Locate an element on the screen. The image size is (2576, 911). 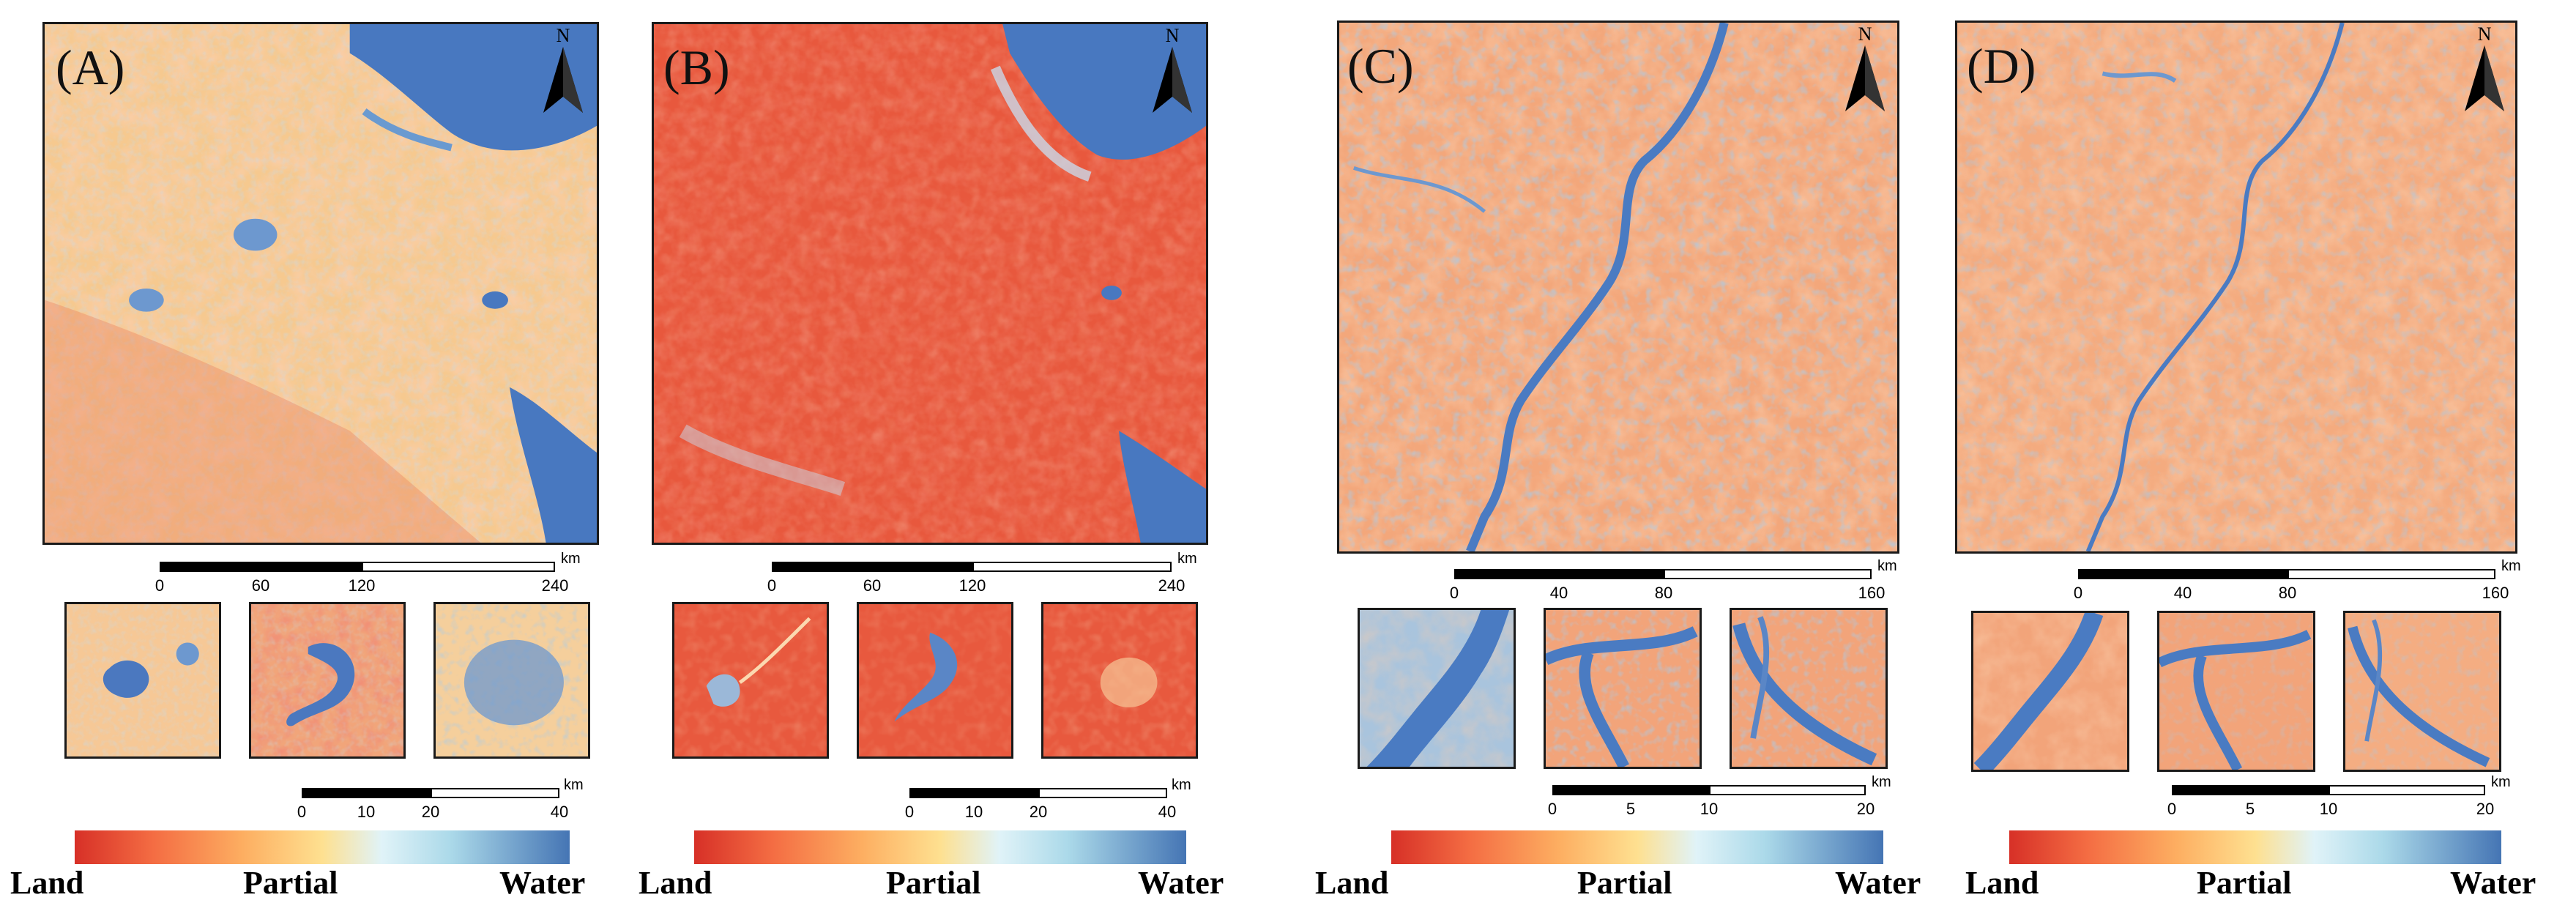
panel-d-label: (D) is located at coordinates (2001, 66).